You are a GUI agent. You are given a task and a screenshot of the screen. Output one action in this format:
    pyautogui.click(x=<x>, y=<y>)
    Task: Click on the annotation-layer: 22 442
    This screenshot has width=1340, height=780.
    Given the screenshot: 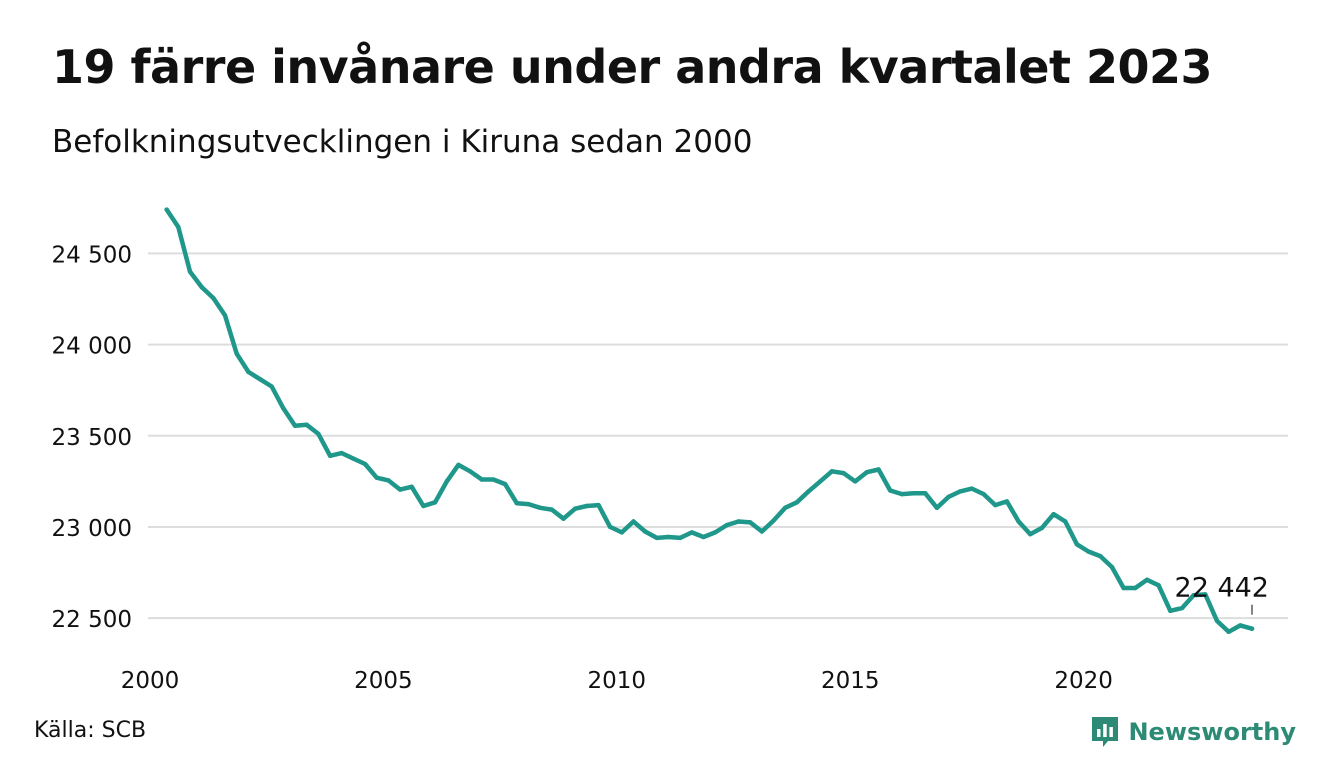 What is the action you would take?
    pyautogui.click(x=1222, y=594)
    